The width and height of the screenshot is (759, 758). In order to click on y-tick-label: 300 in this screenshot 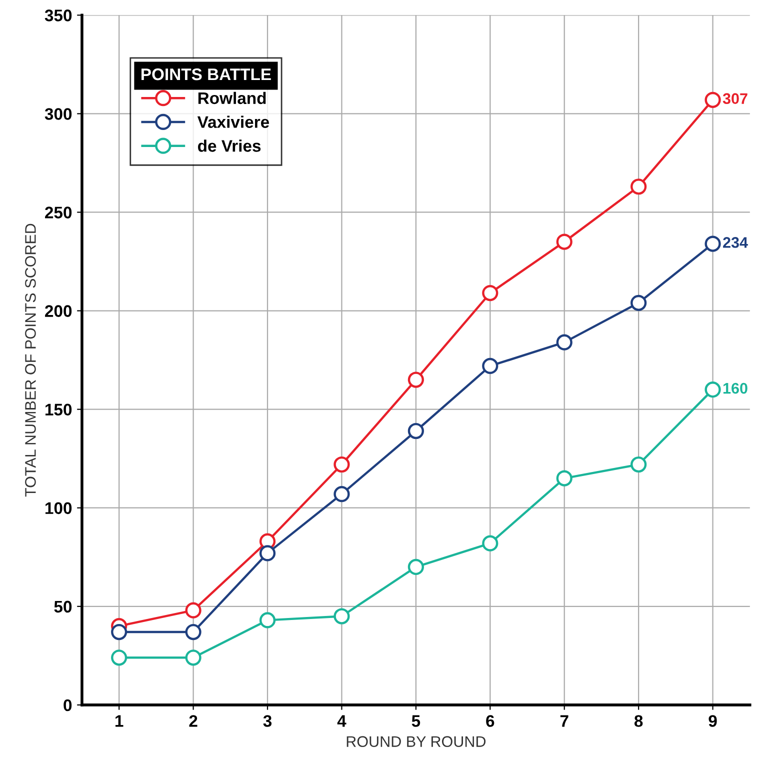, I will do `click(58, 114)`.